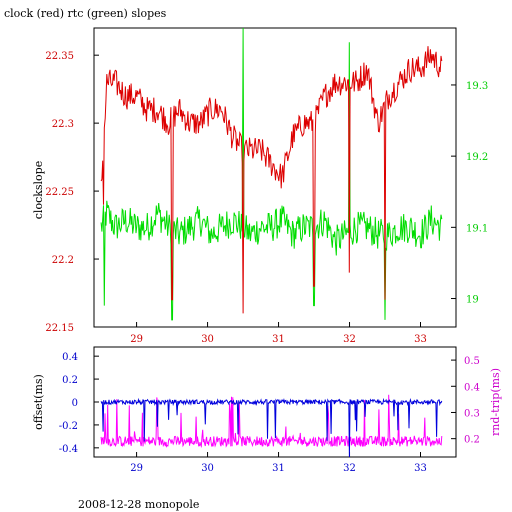 The width and height of the screenshot is (512, 512). What do you see at coordinates (349, 339) in the screenshot?
I see `top-x-tick-label: 32` at bounding box center [349, 339].